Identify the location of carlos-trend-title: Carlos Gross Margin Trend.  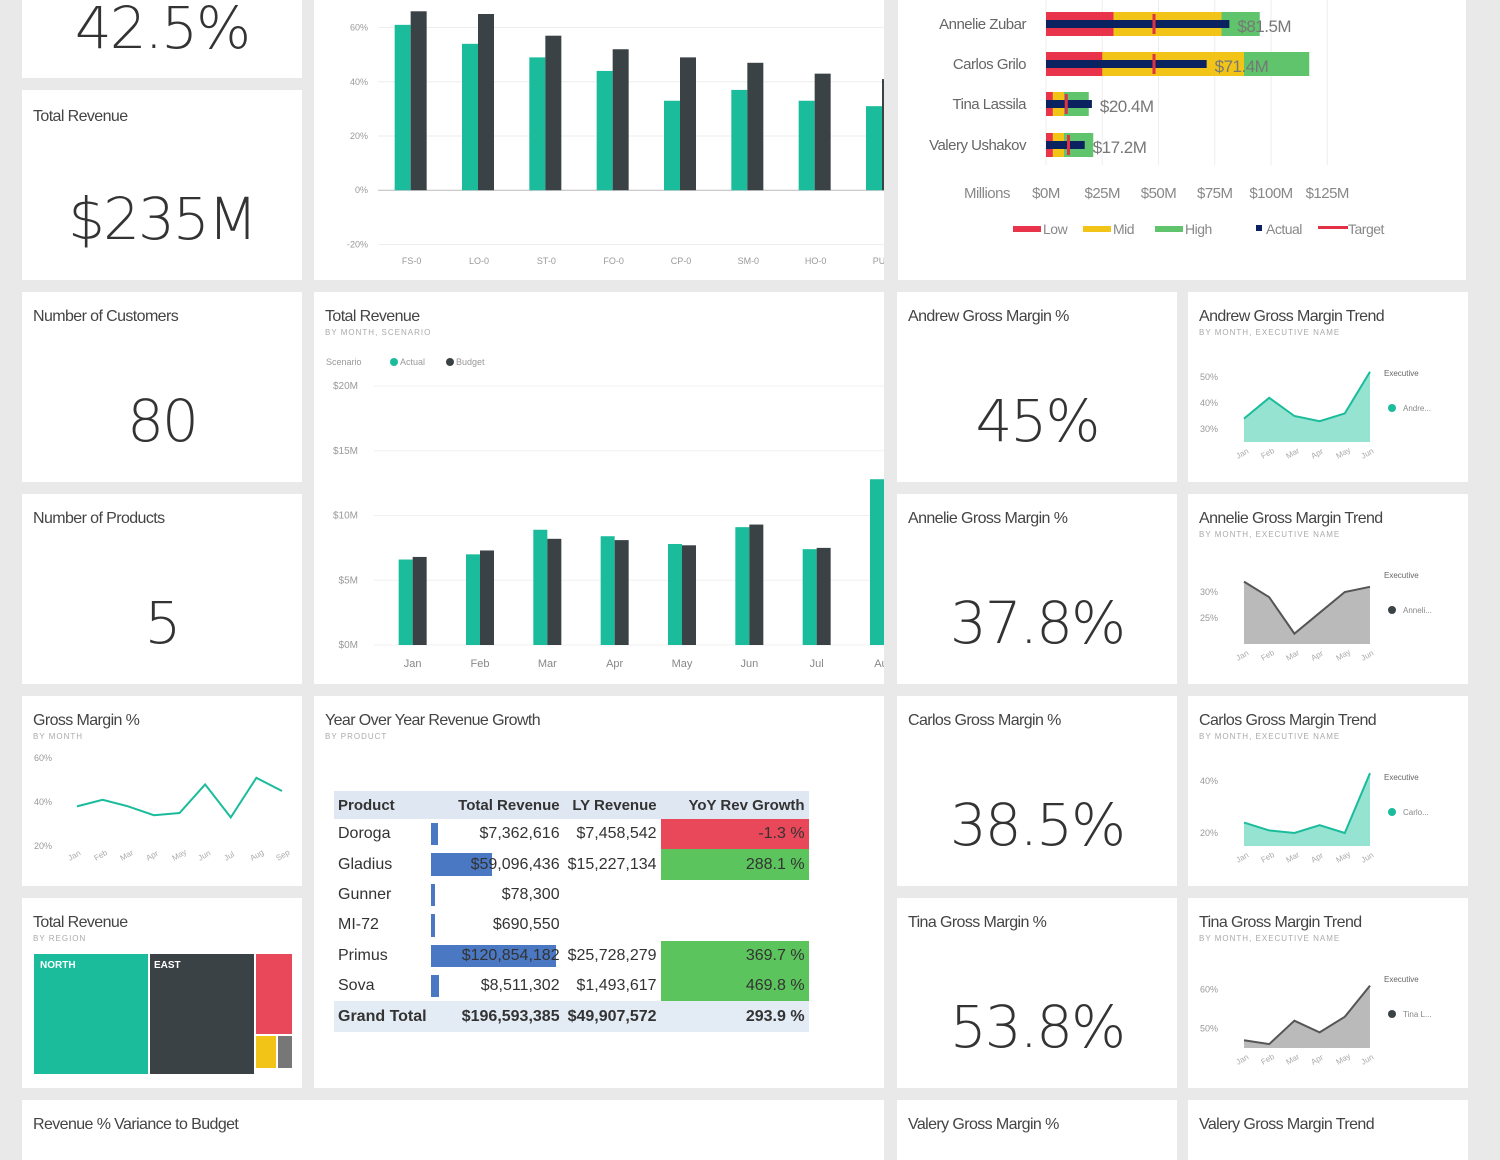
(1288, 720).